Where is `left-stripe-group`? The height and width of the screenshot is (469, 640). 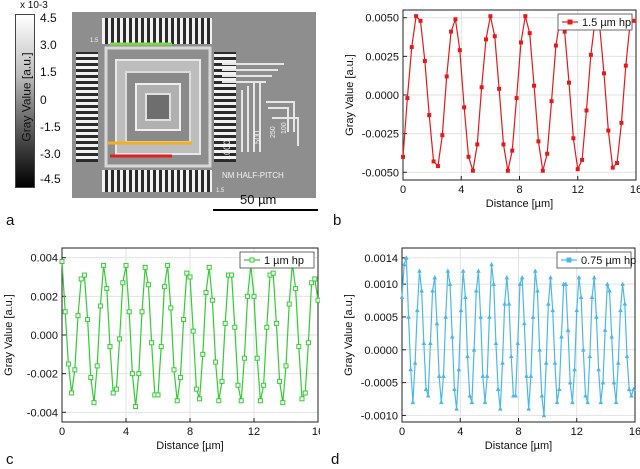 left-stripe-group is located at coordinates (87, 107).